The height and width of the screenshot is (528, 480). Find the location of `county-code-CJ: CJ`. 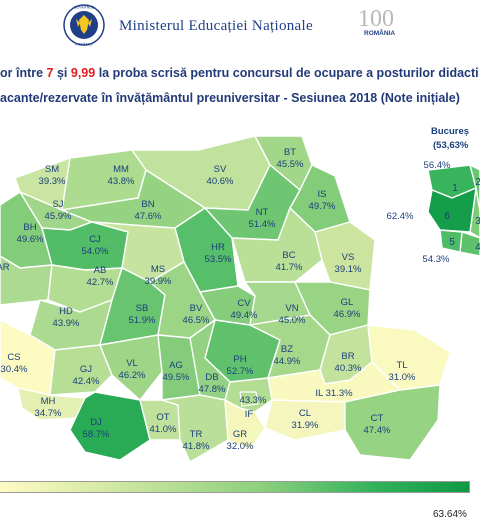

county-code-CJ: CJ is located at coordinates (95, 239).